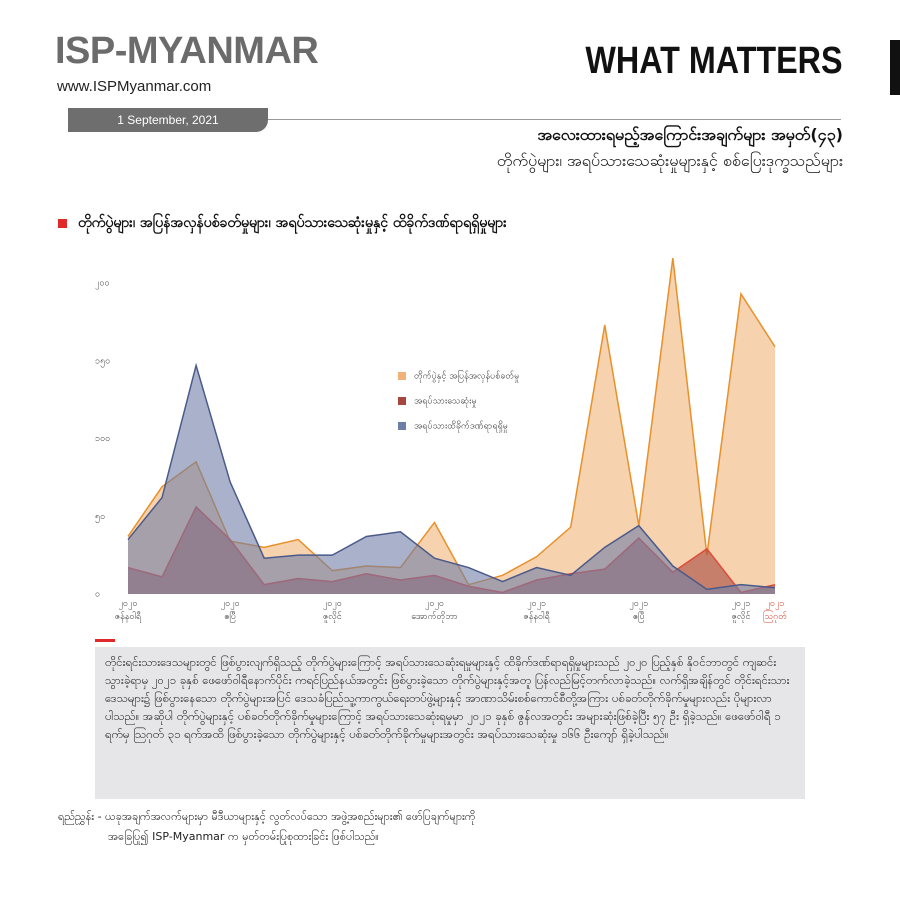  I want to click on x-tick-label: ဩဂုတ်, so click(775, 616).